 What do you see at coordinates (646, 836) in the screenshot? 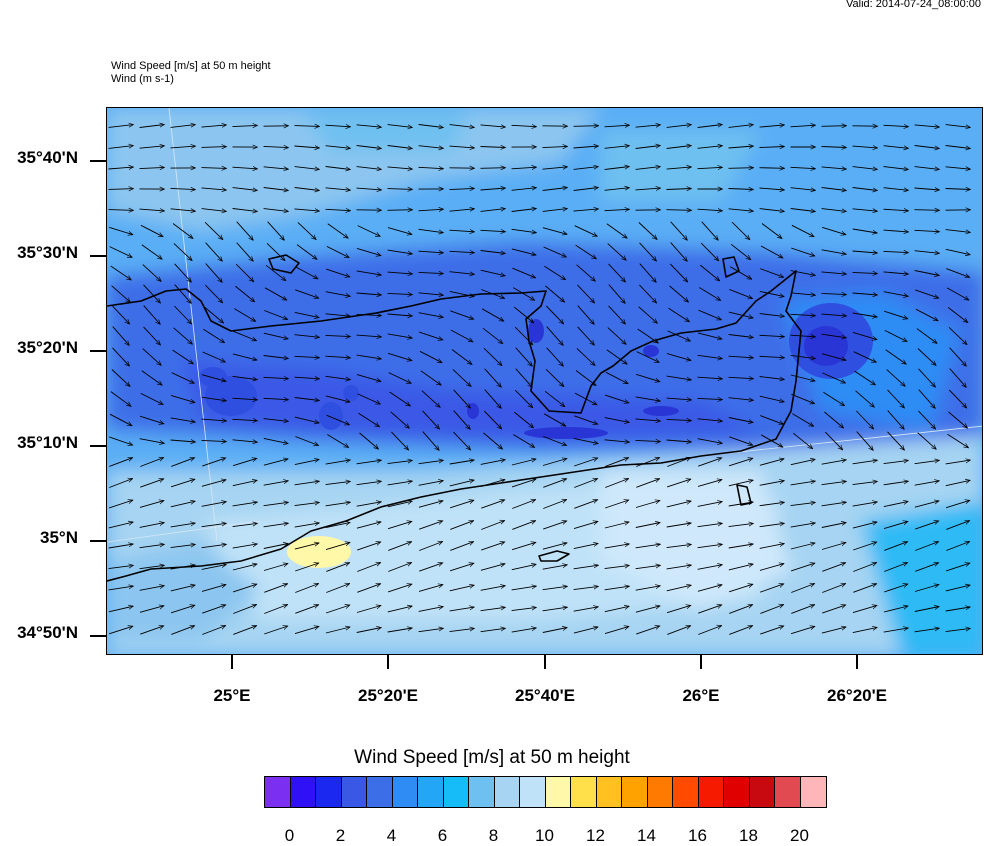
I see `colorbar-label: 14` at bounding box center [646, 836].